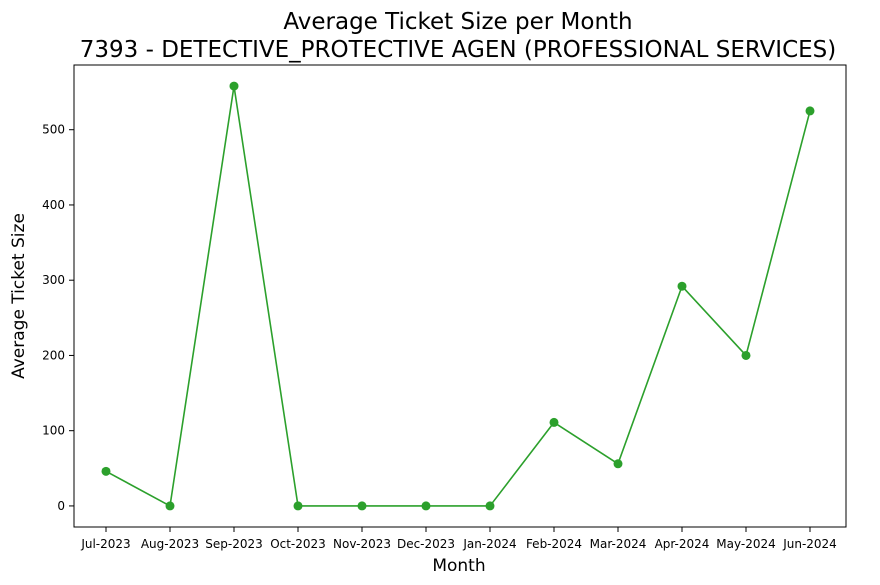 This screenshot has height=585, width=880. Describe the element at coordinates (618, 544) in the screenshot. I see `x-tick-label: Mar-2024` at that location.